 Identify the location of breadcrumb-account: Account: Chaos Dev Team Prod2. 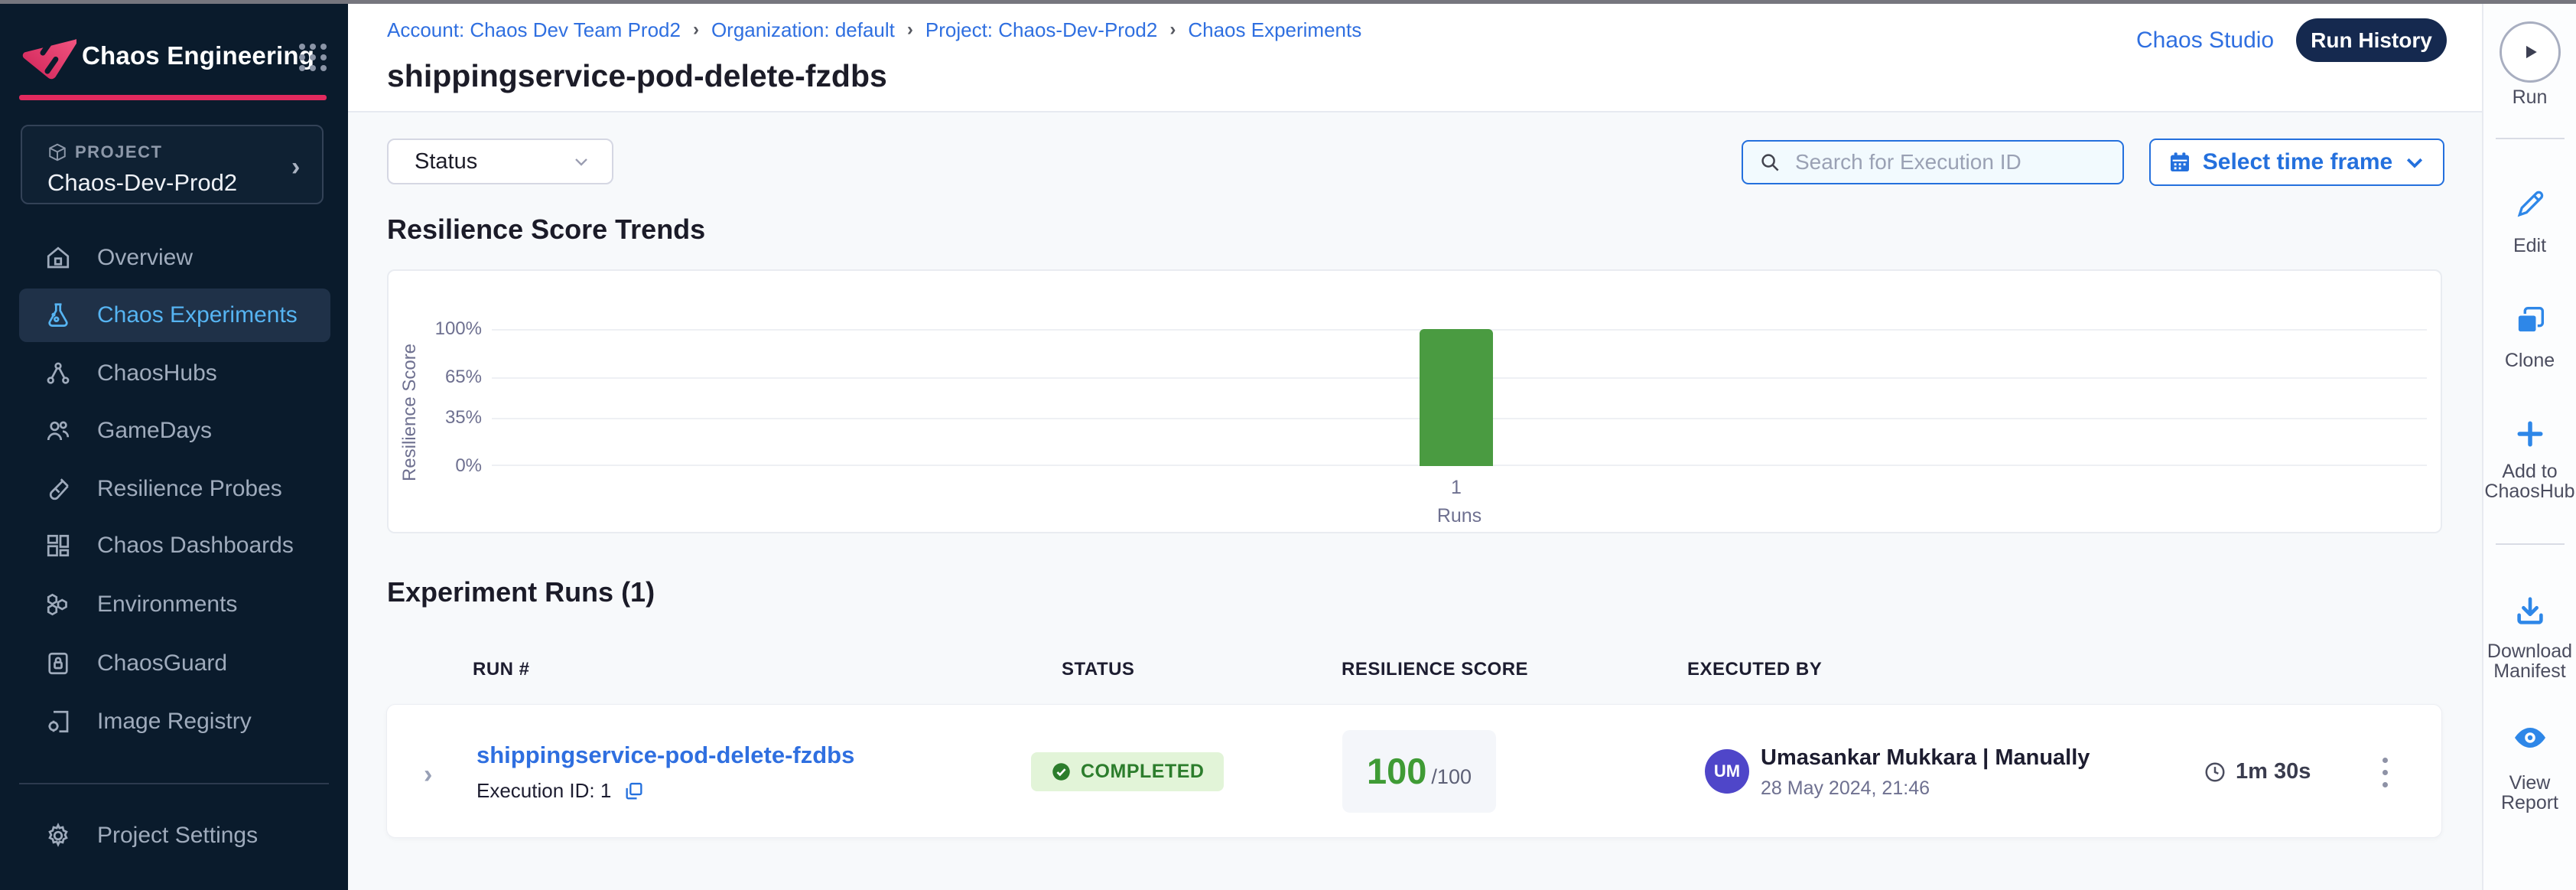
(534, 30).